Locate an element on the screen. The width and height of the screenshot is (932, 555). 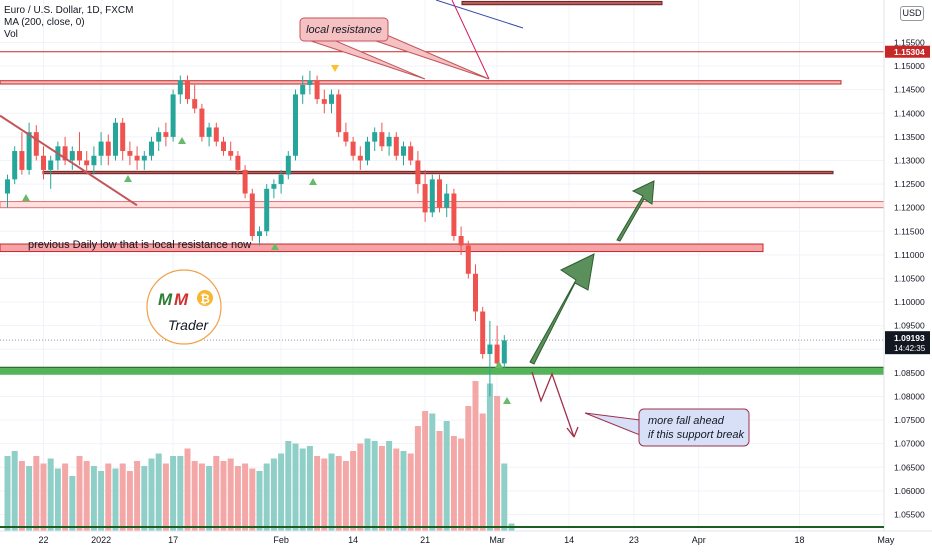
currency-button: USD is located at coordinates (912, 13).